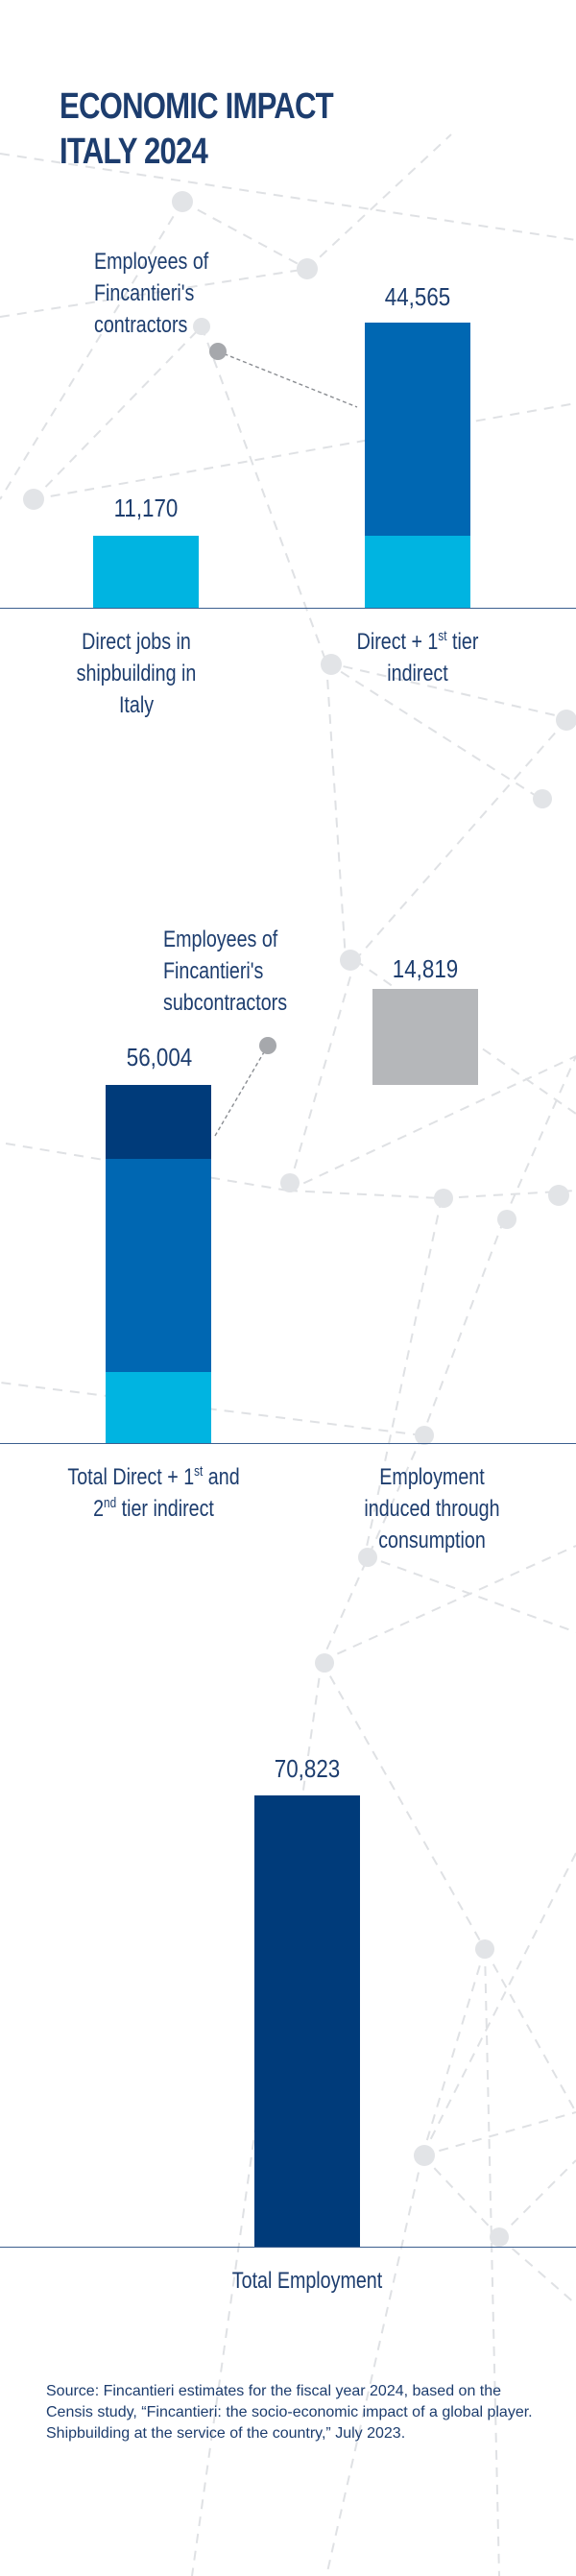  What do you see at coordinates (283, 375) in the screenshot?
I see `chart-1-annotation-pointer` at bounding box center [283, 375].